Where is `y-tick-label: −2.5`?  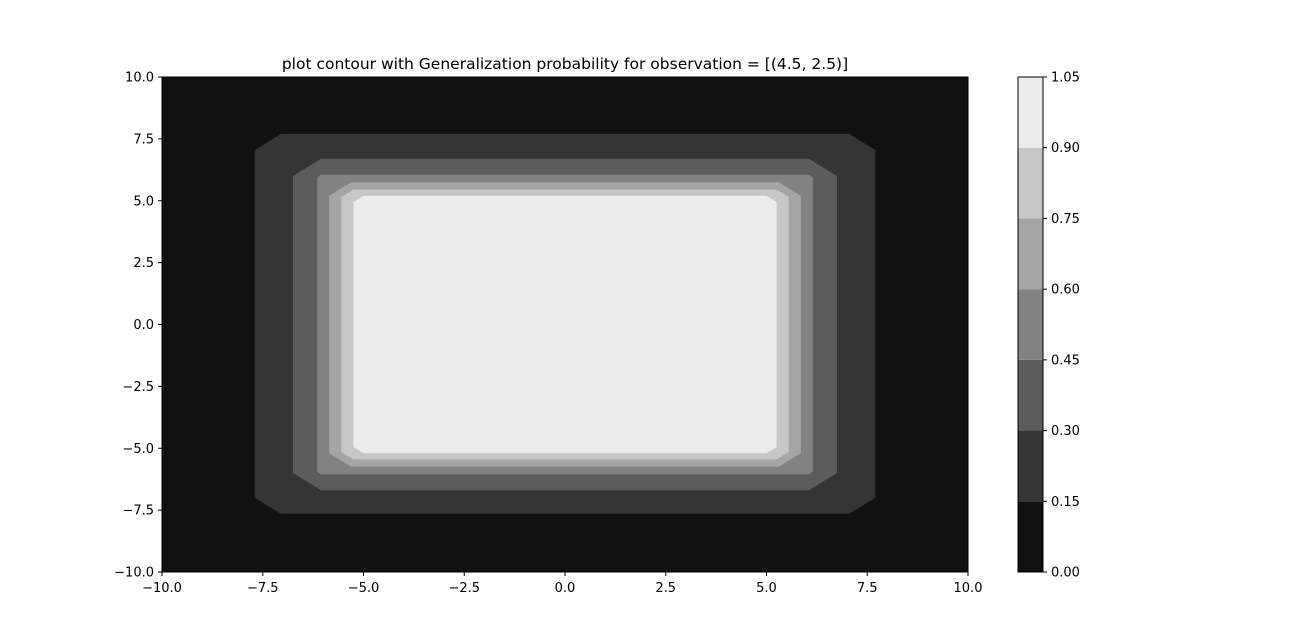 y-tick-label: −2.5 is located at coordinates (138, 387).